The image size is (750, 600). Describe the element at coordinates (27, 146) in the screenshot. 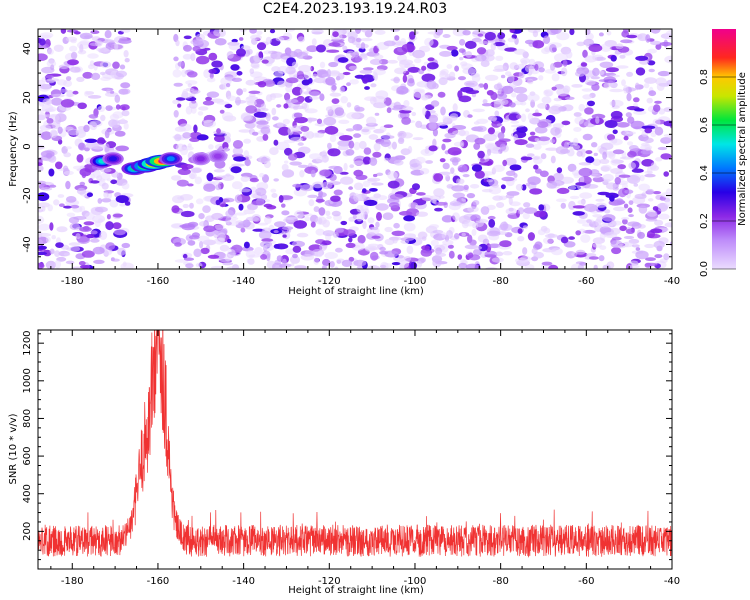

I see `y-tick-label: 0` at that location.